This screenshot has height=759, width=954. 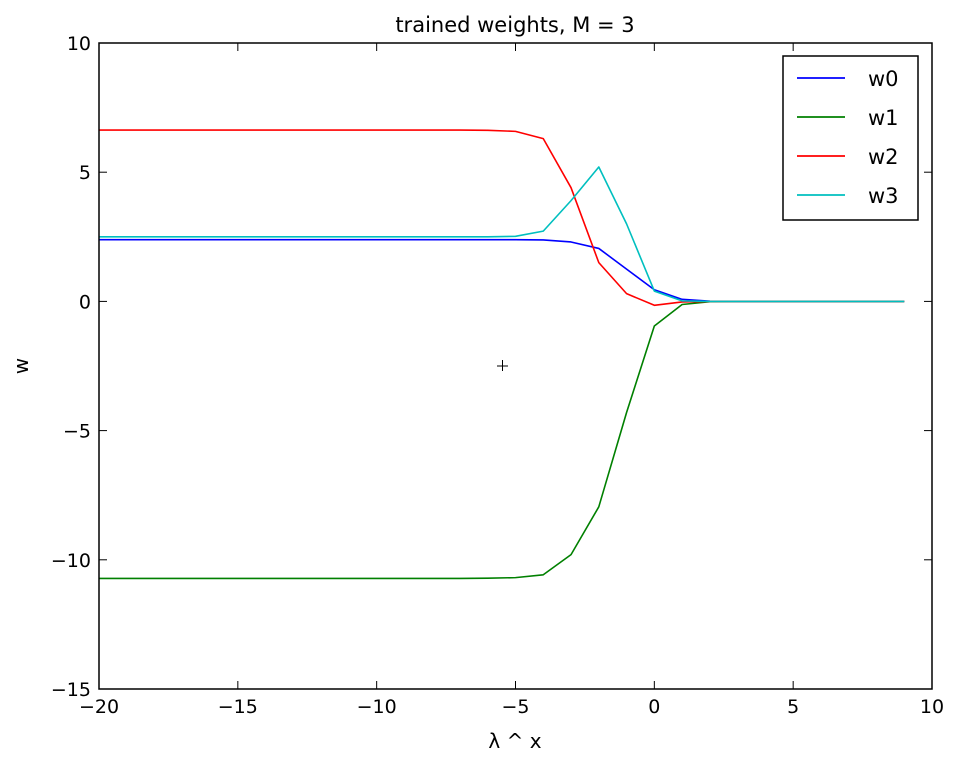 I want to click on y-tick-label: −15, so click(x=71, y=690).